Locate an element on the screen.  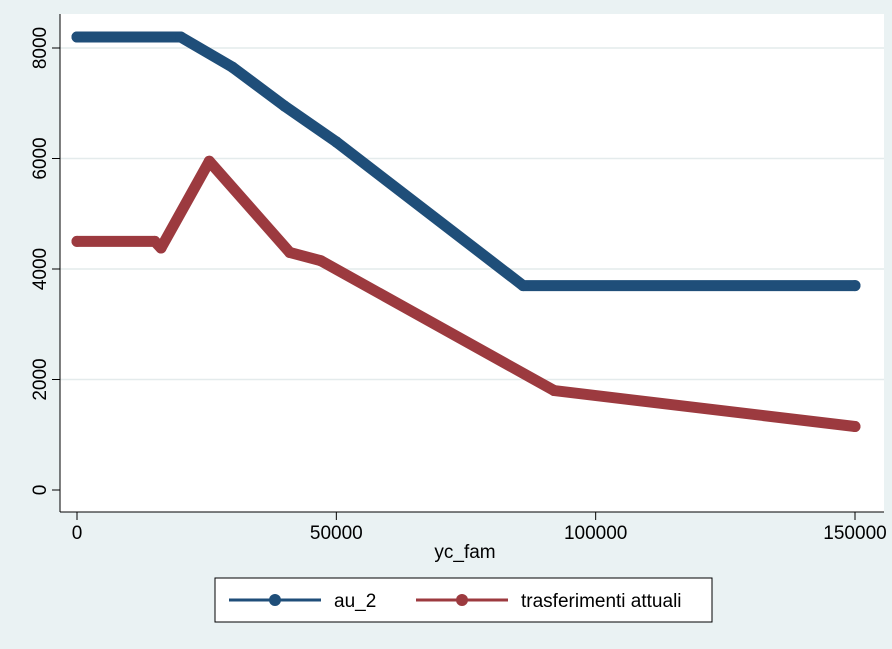
legend-label-0: au_2 is located at coordinates (355, 601).